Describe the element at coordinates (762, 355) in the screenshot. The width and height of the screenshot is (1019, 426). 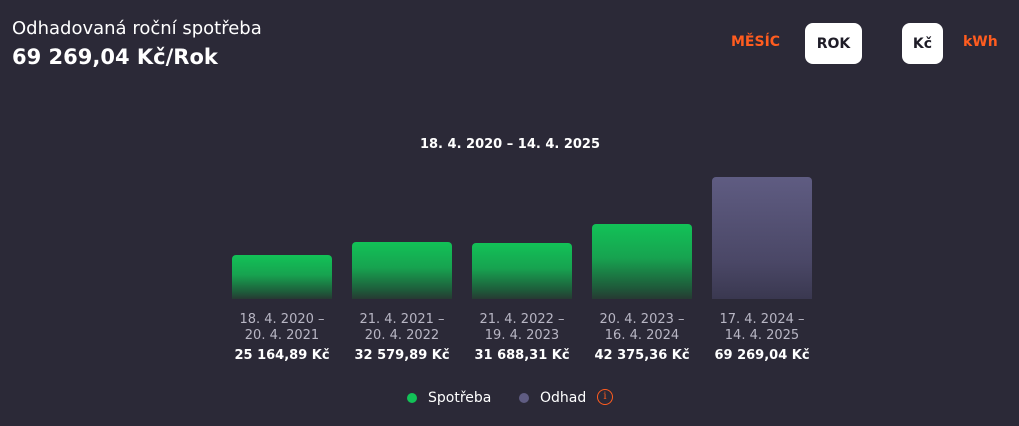
I see `bar-value-label: 69 269,04 Kč` at that location.